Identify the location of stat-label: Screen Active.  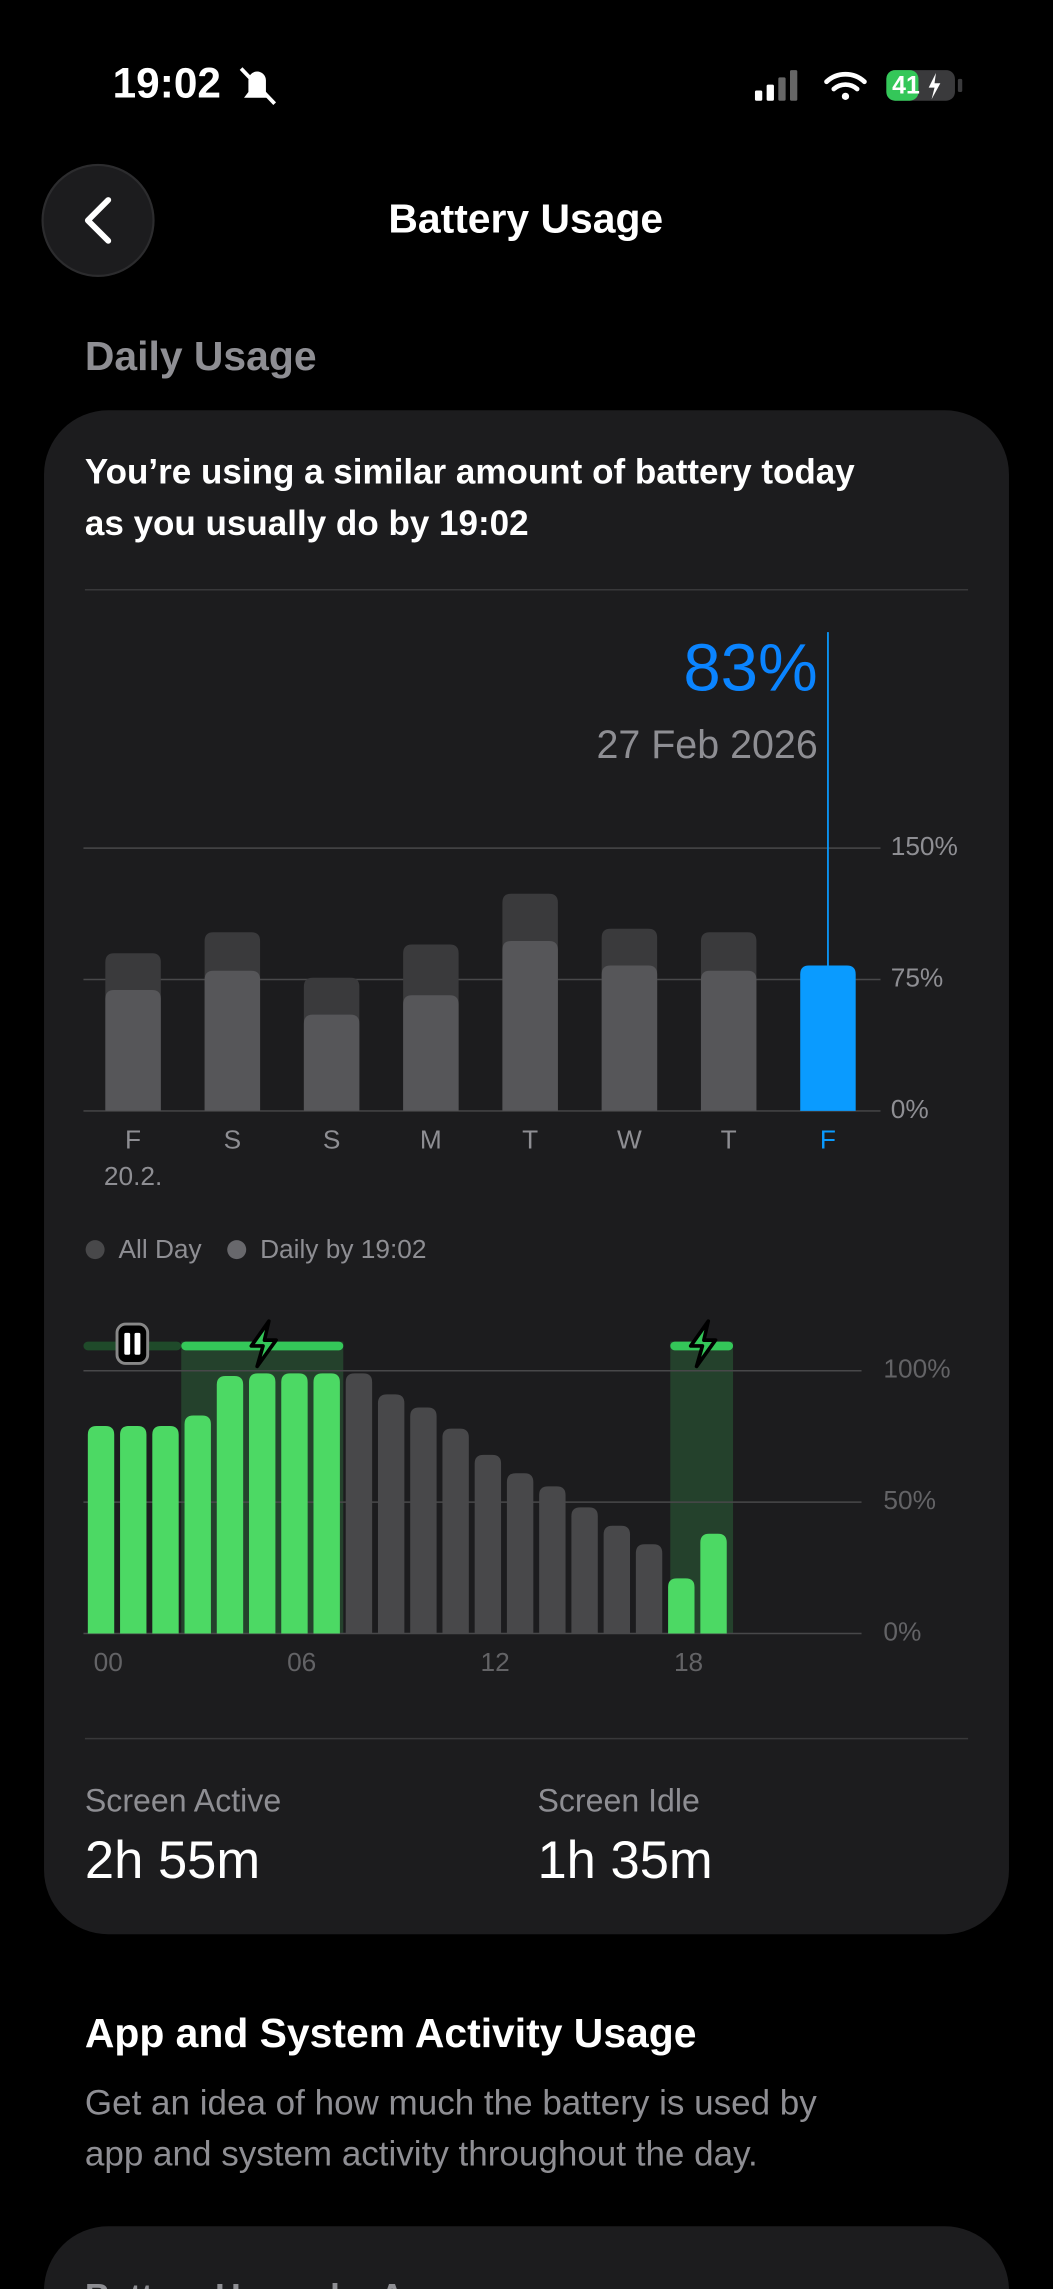
(183, 1800).